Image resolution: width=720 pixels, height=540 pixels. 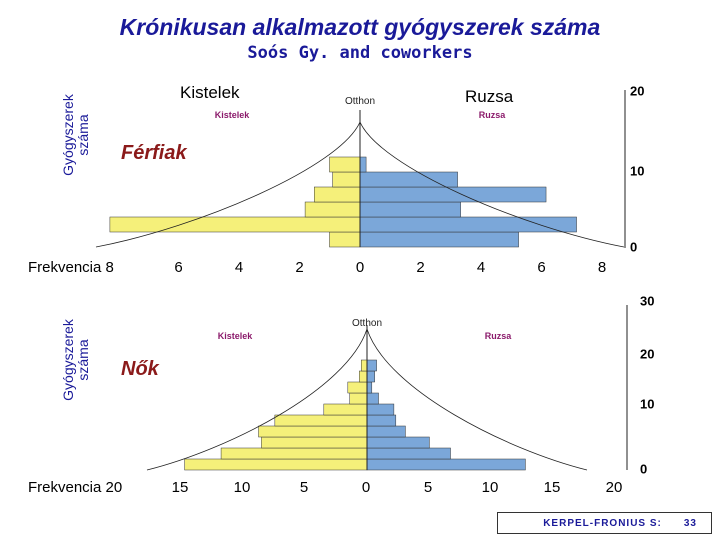 What do you see at coordinates (481, 267) in the screenshot?
I see `chart1-xtick-6: 4` at bounding box center [481, 267].